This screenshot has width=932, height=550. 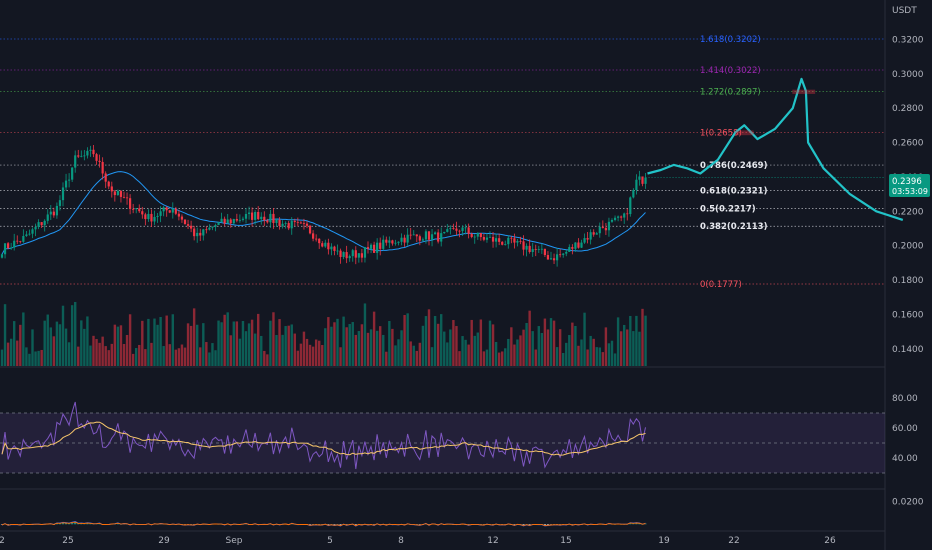 What do you see at coordinates (908, 144) in the screenshot?
I see `price-tick-label: 0.2600` at bounding box center [908, 144].